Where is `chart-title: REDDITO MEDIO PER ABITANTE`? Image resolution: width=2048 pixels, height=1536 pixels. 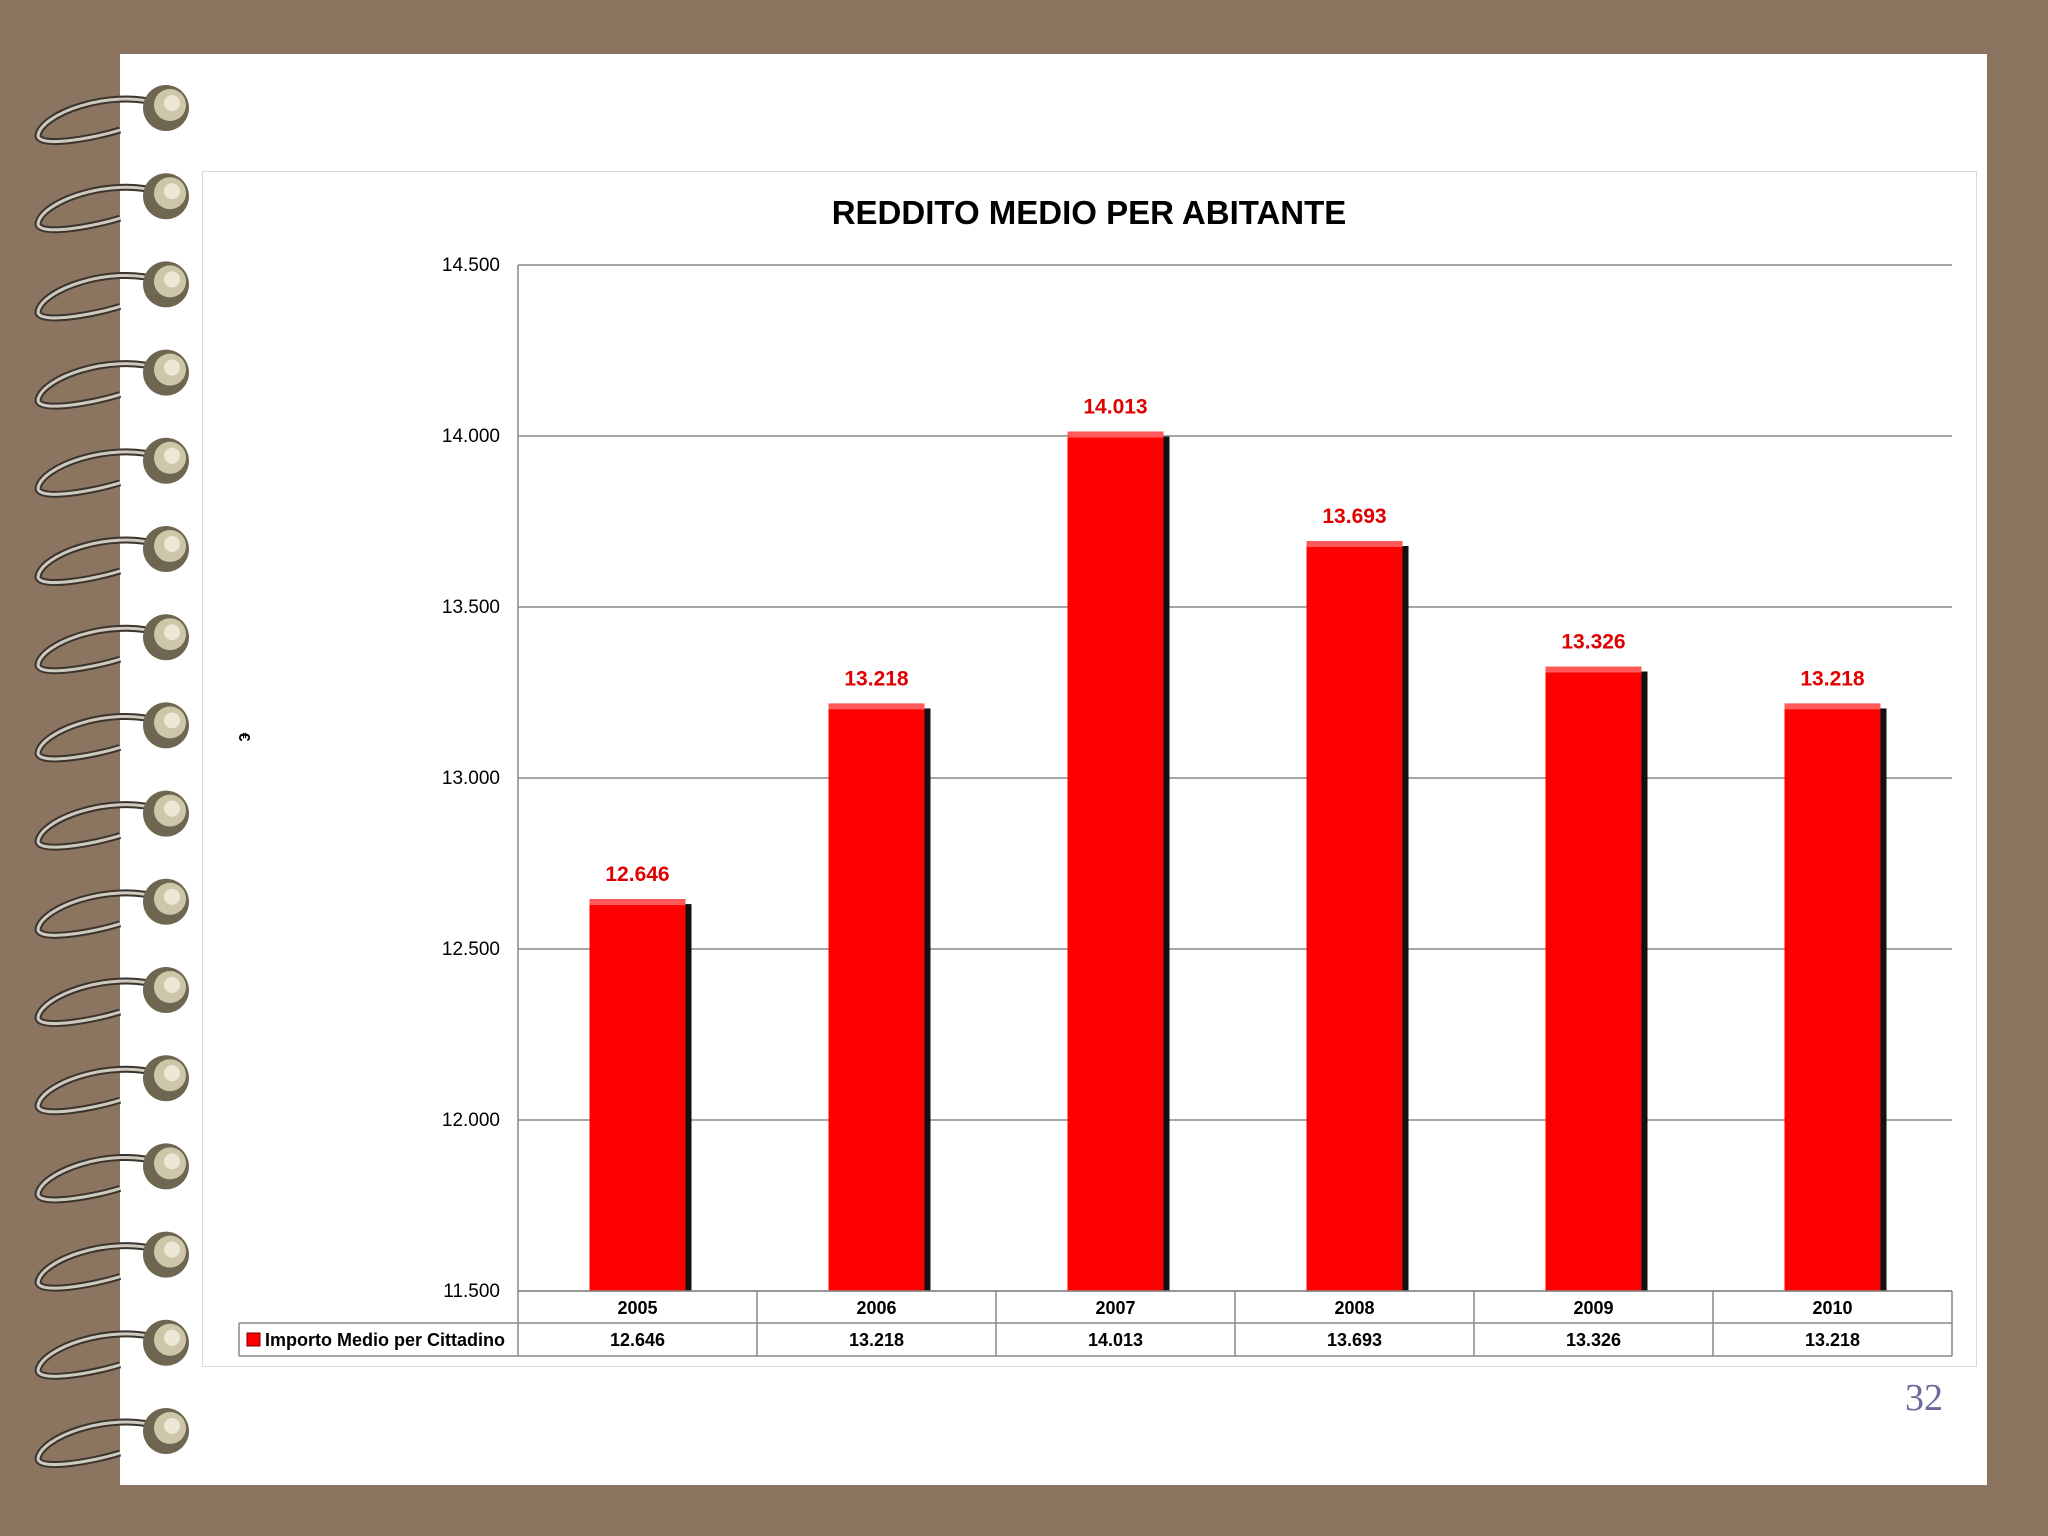 chart-title: REDDITO MEDIO PER ABITANTE is located at coordinates (1089, 212).